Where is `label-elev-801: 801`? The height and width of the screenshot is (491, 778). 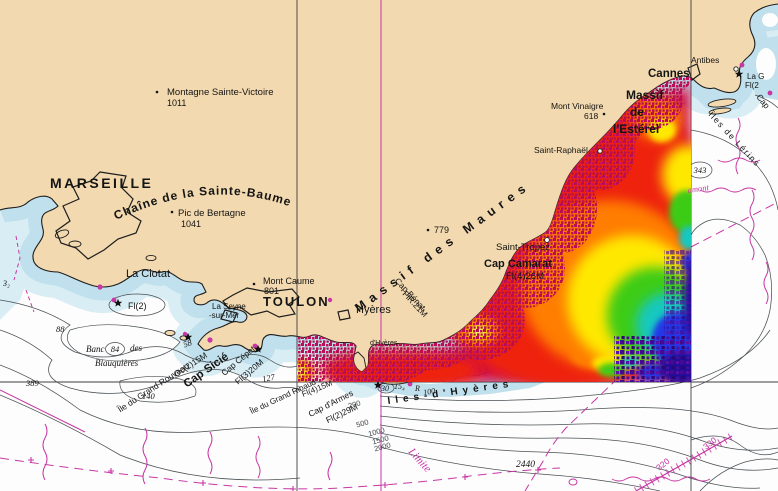
label-elev-801: 801 is located at coordinates (271, 291).